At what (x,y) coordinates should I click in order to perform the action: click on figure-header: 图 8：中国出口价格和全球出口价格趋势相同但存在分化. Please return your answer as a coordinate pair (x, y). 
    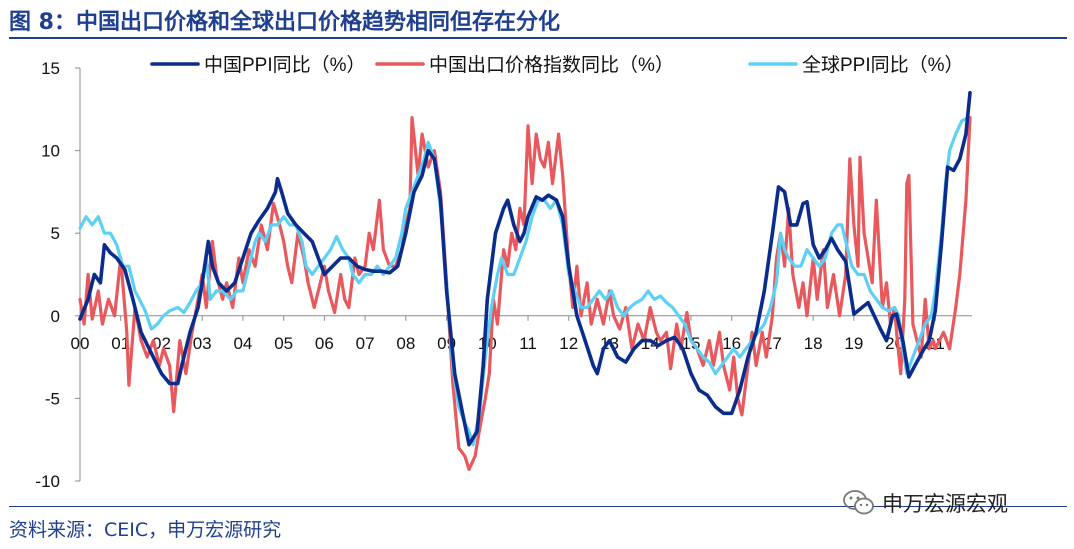
    Looking at the image, I should click on (537, 20).